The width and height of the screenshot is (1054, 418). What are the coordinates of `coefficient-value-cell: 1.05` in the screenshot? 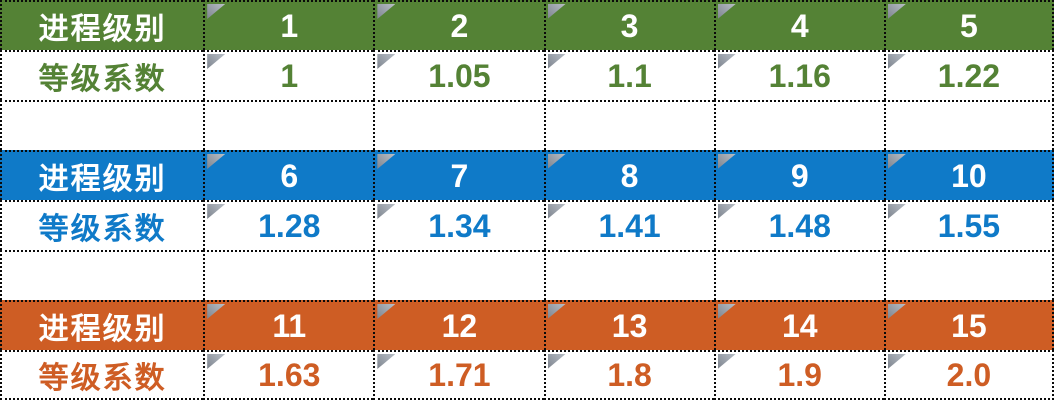 It's located at (458, 75).